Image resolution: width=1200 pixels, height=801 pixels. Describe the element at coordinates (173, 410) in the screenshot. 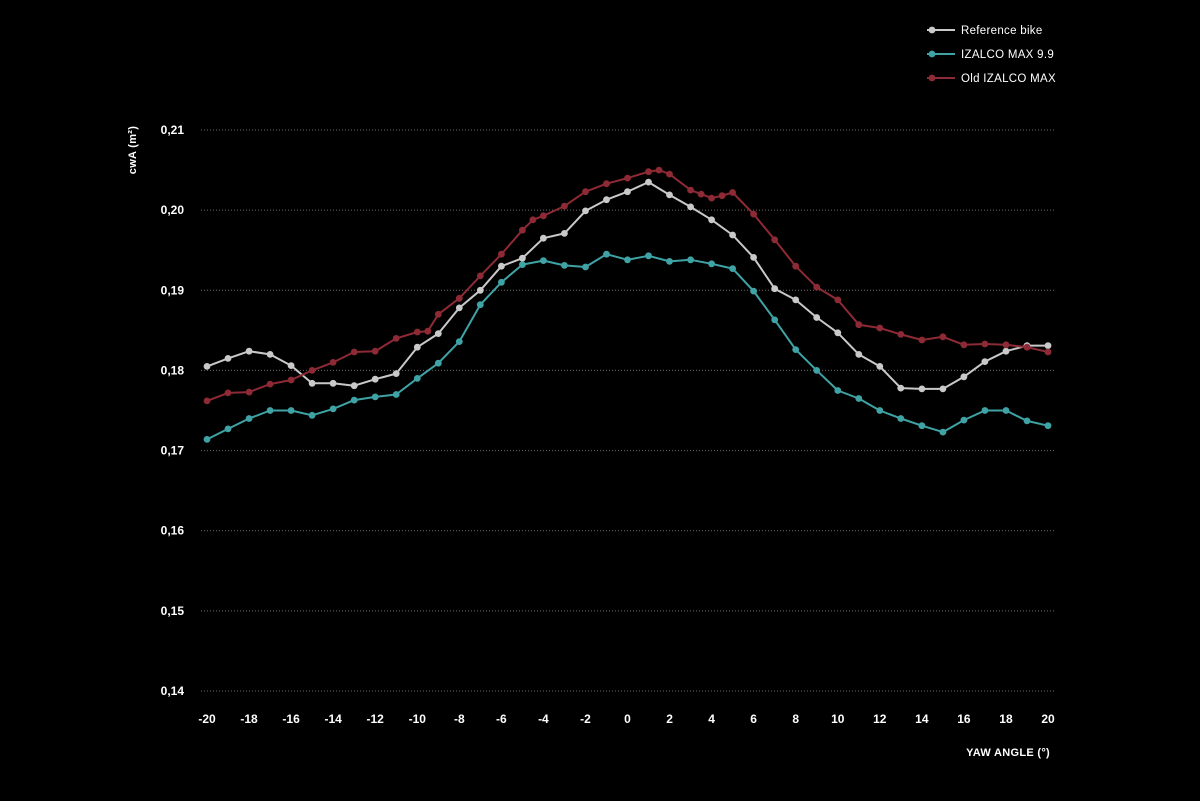

I see `y-axis-ticks: 0,21 0,20 0,19 0,18 0,17 0,16 0,15 0,14` at that location.